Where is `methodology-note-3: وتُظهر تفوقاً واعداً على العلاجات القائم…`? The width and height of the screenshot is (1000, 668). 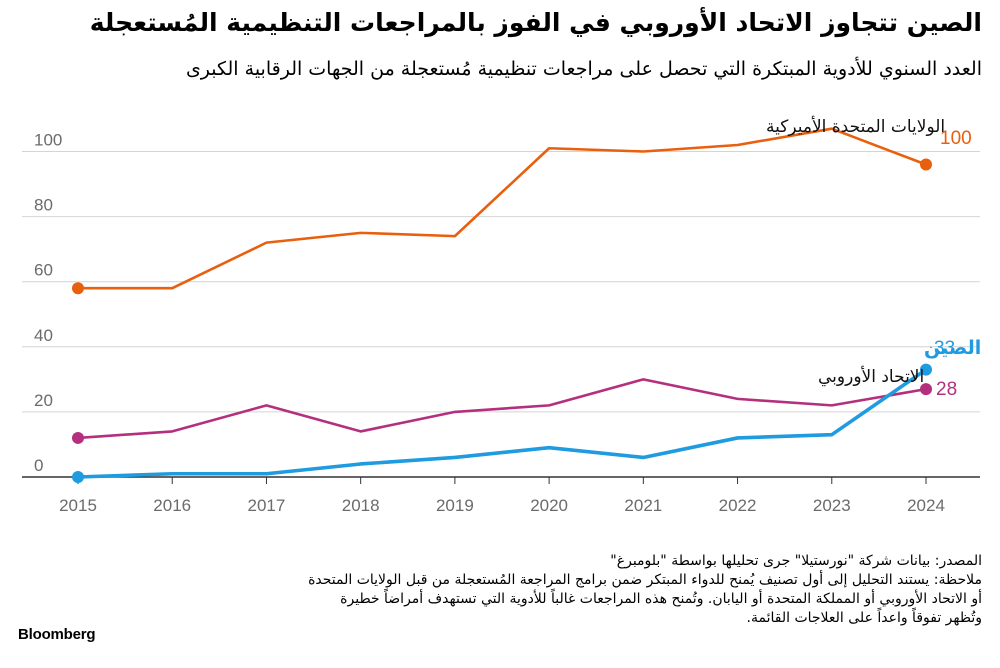 methodology-note-3: وتُظهر تفوقاً واعداً على العلاجات القائم… is located at coordinates (864, 618).